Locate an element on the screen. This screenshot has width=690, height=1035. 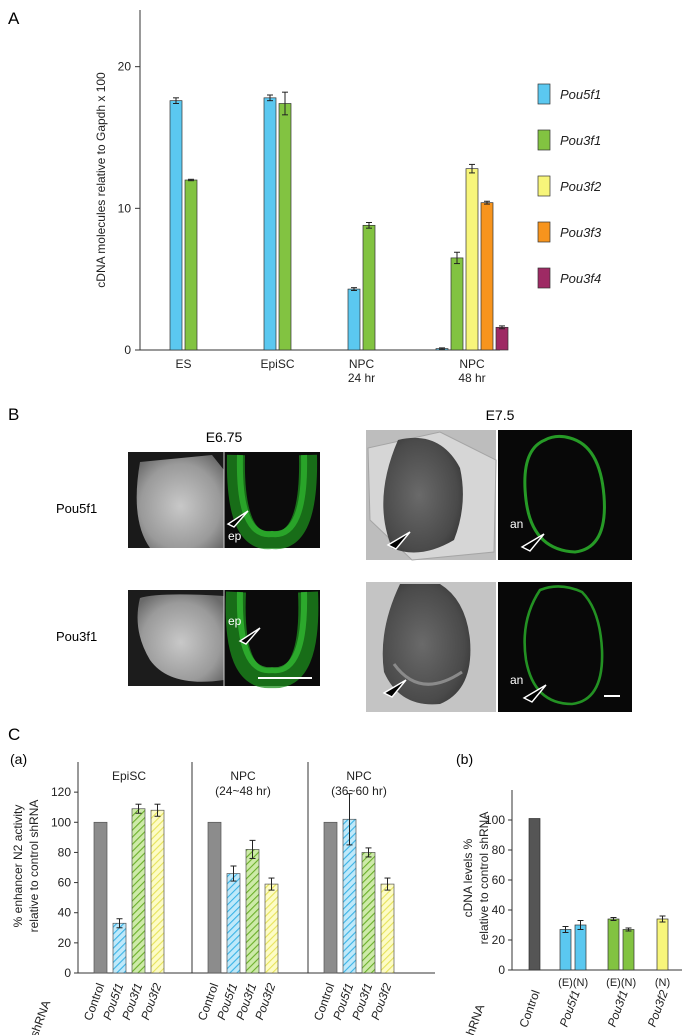
y-axis-label: % enhancer N2 activity is located at coordinates (18, 866).